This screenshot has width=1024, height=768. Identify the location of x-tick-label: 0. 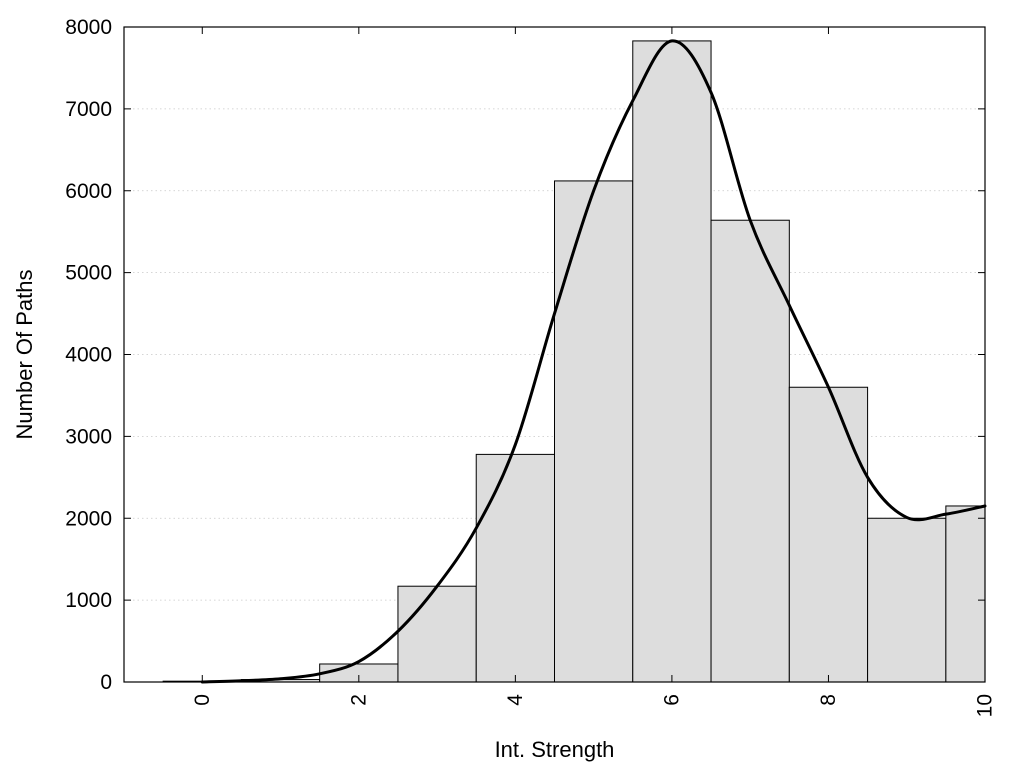
(202, 700).